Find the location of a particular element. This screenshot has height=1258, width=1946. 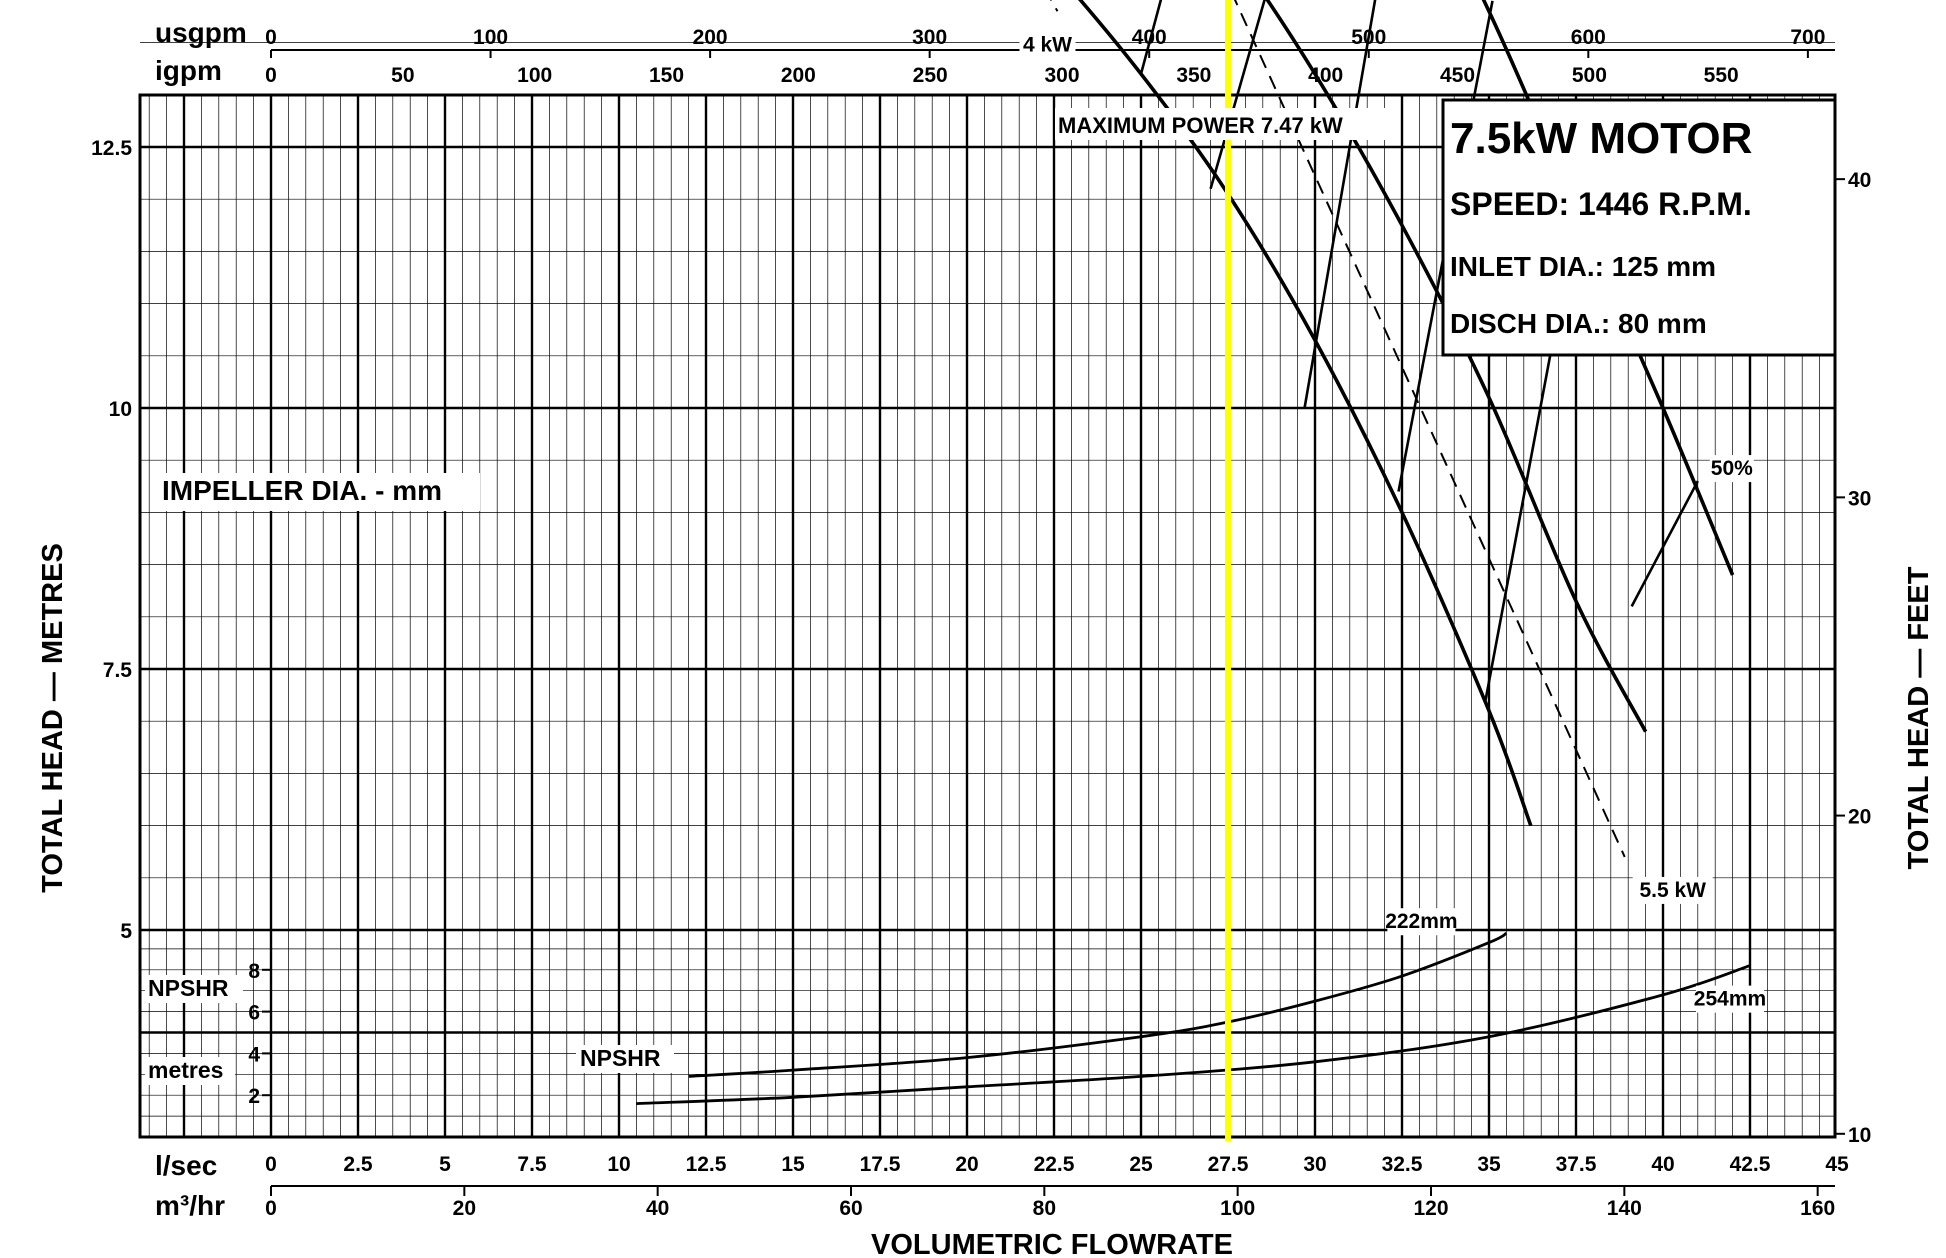

lsec-tick-label: 0 is located at coordinates (271, 1164).